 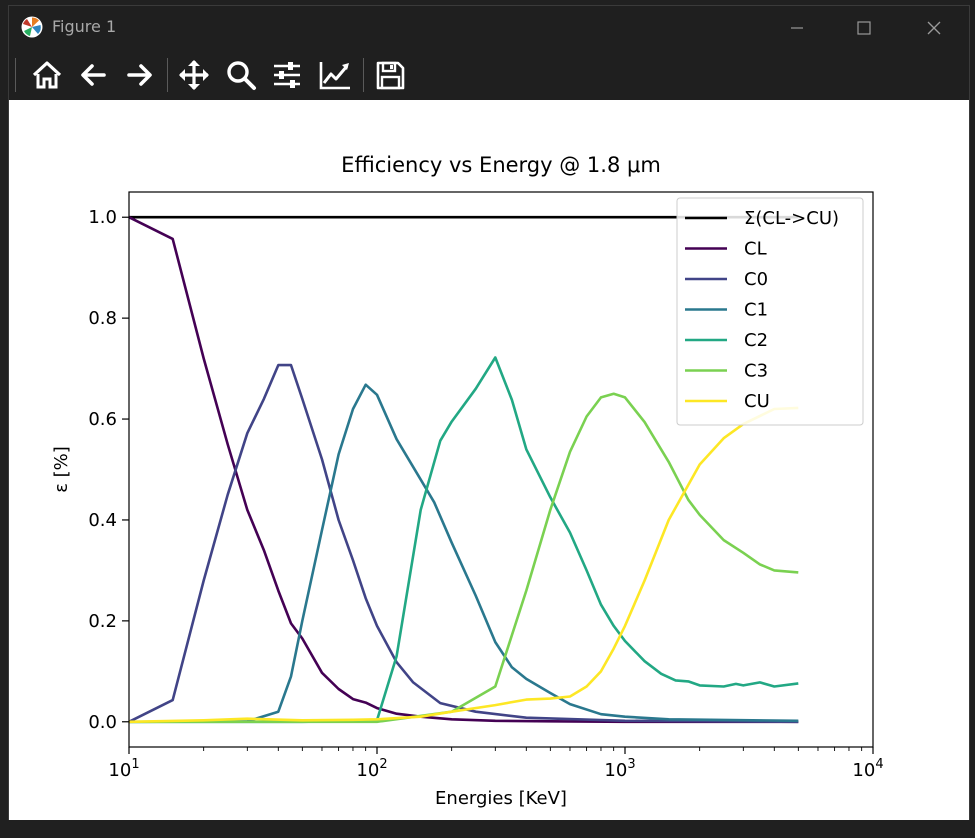 I want to click on back-button, so click(x=94, y=75).